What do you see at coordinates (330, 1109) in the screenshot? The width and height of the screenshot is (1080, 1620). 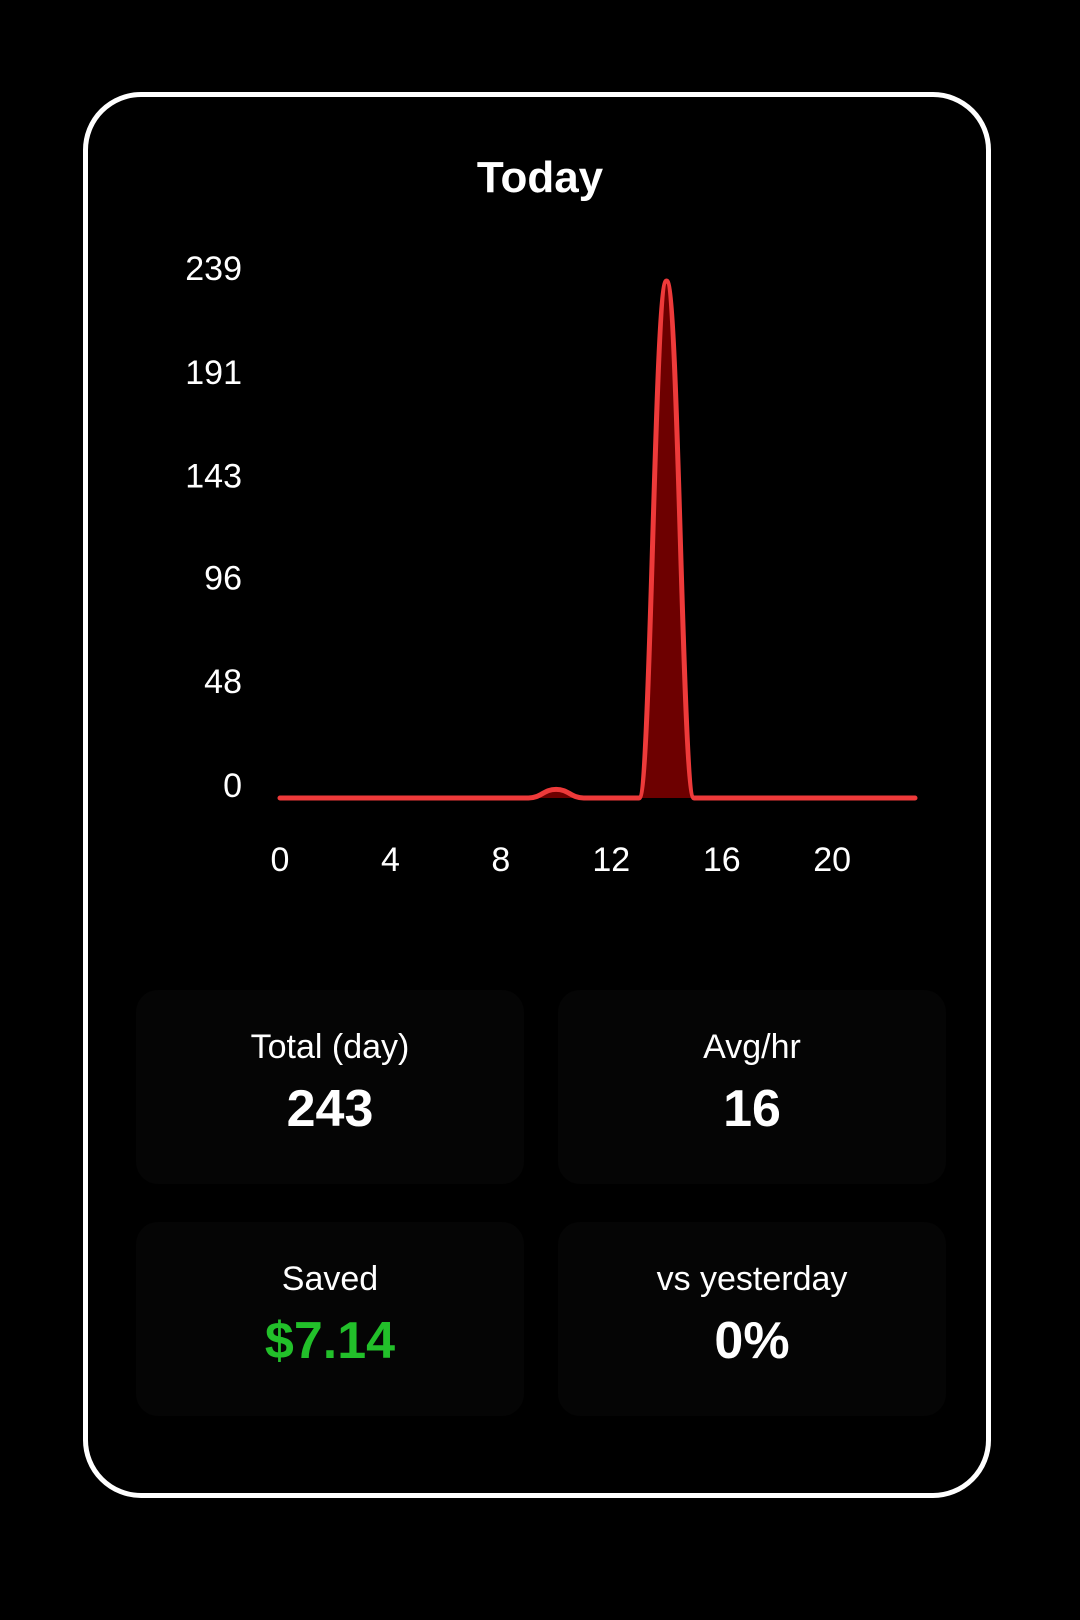 I see `total-day-value: 243` at bounding box center [330, 1109].